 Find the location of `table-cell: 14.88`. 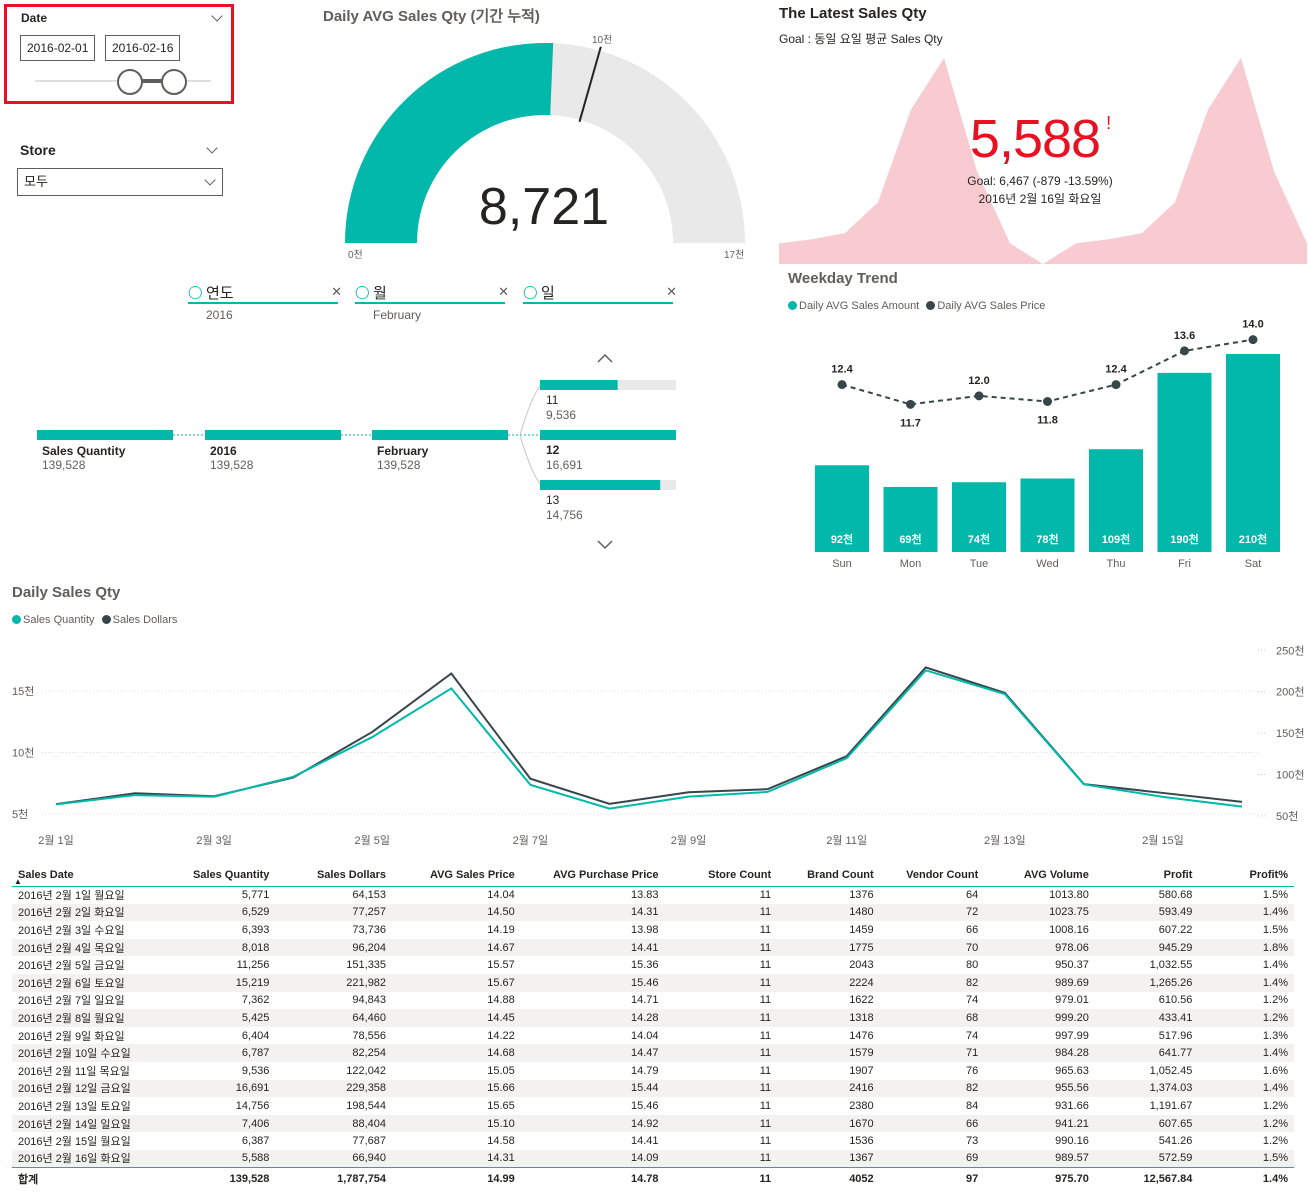

table-cell: 14.88 is located at coordinates (501, 1000).